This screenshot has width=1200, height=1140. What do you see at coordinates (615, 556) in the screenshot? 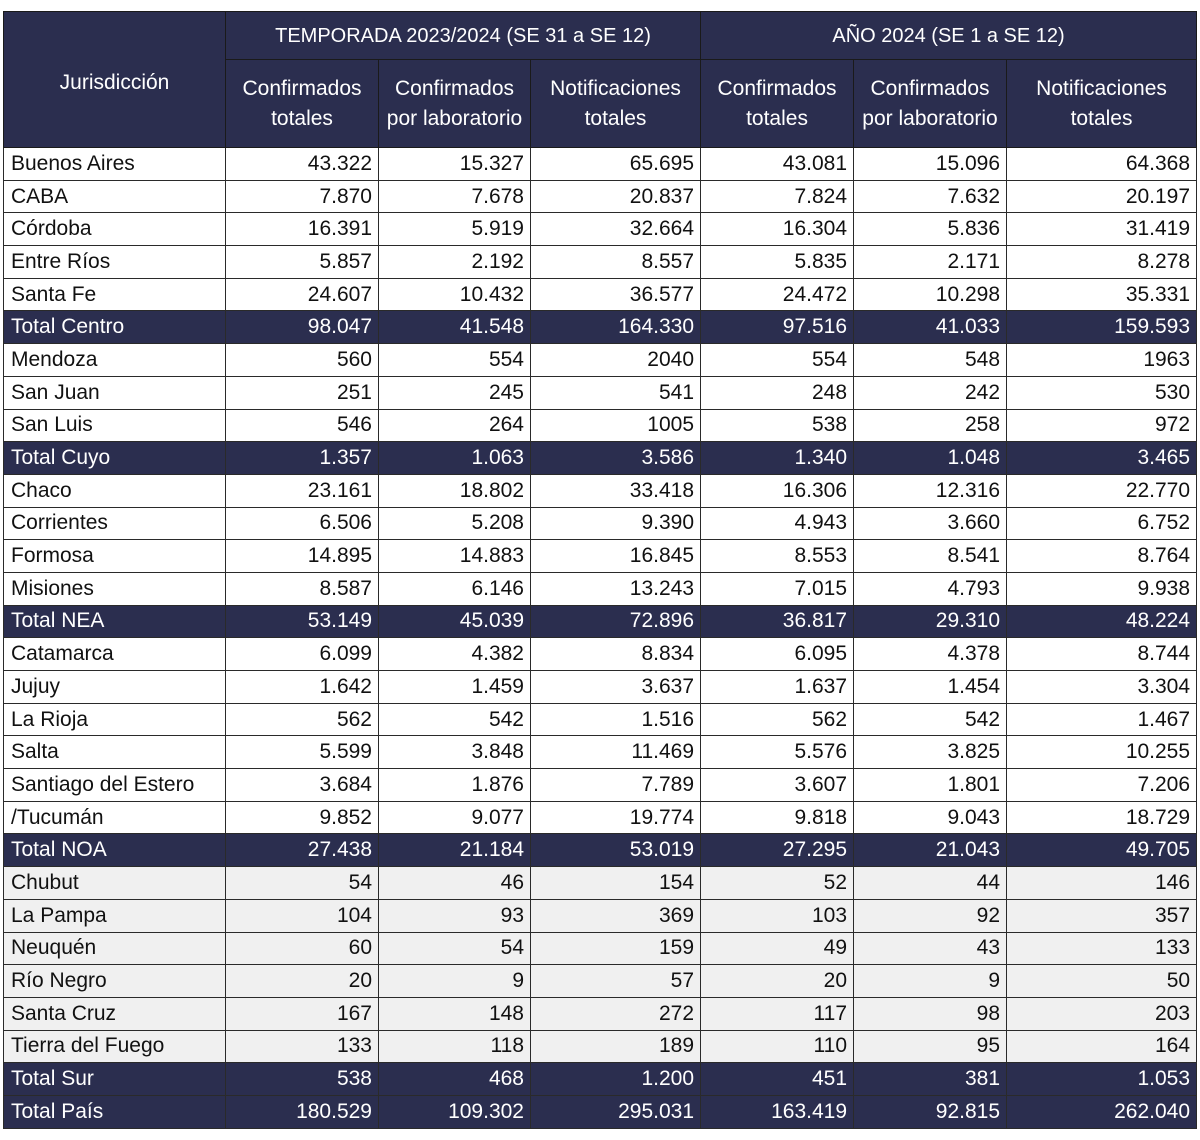
I see `value-cell: 16.845` at bounding box center [615, 556].